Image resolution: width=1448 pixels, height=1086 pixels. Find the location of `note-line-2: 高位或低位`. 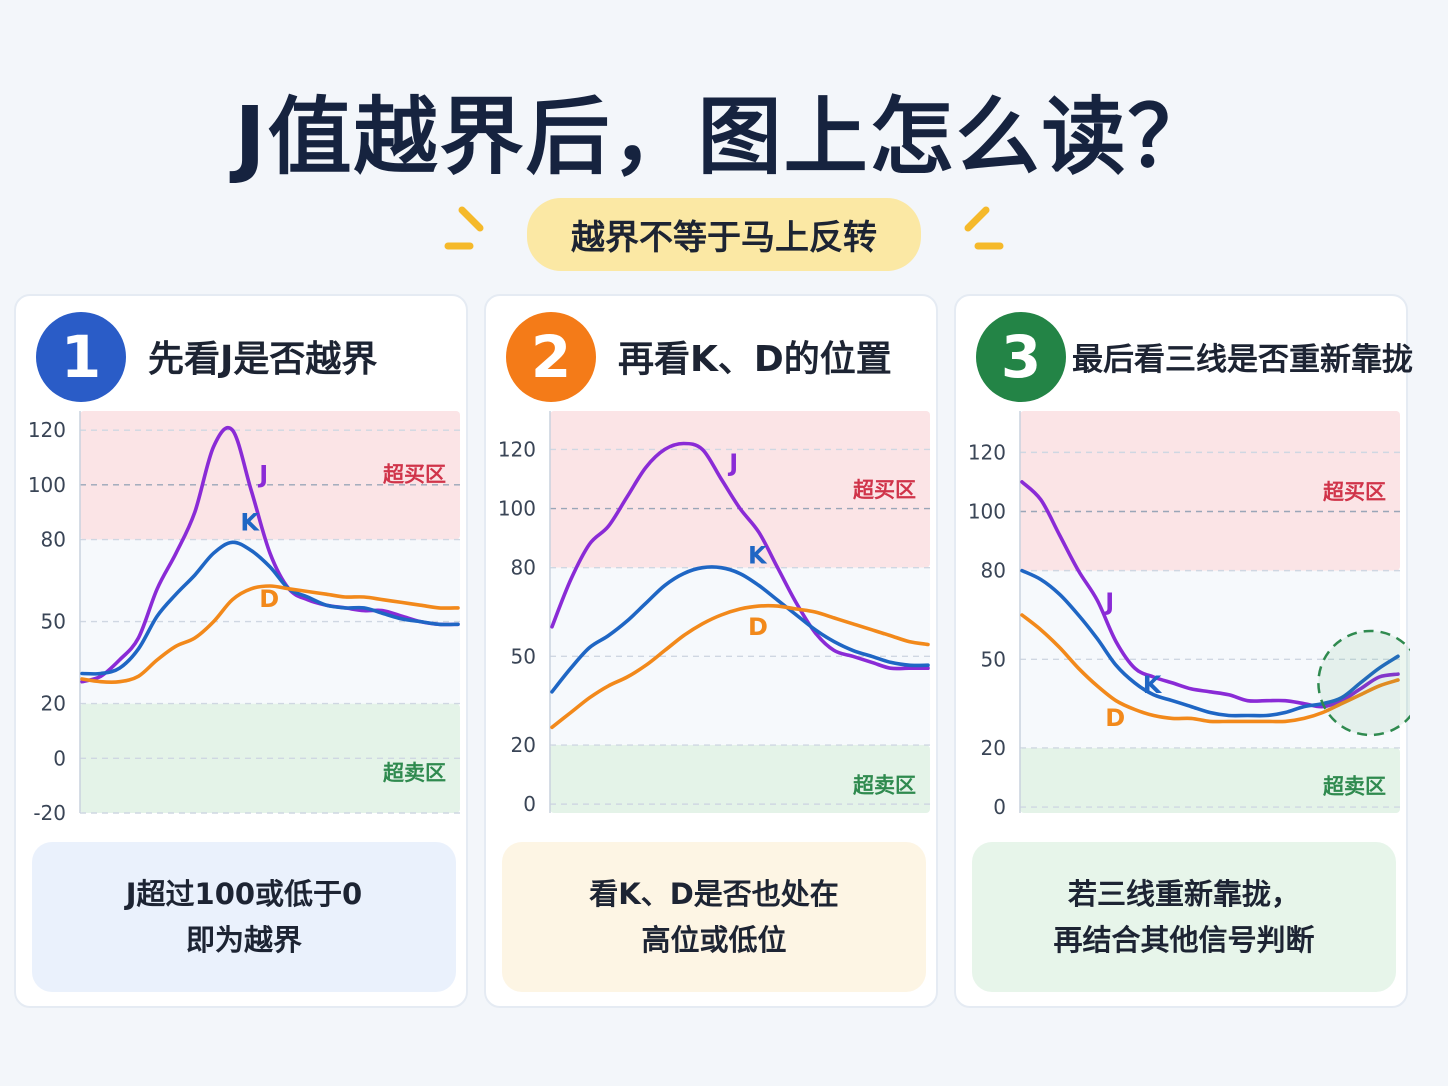

note-line-2: 高位或低位 is located at coordinates (714, 940).